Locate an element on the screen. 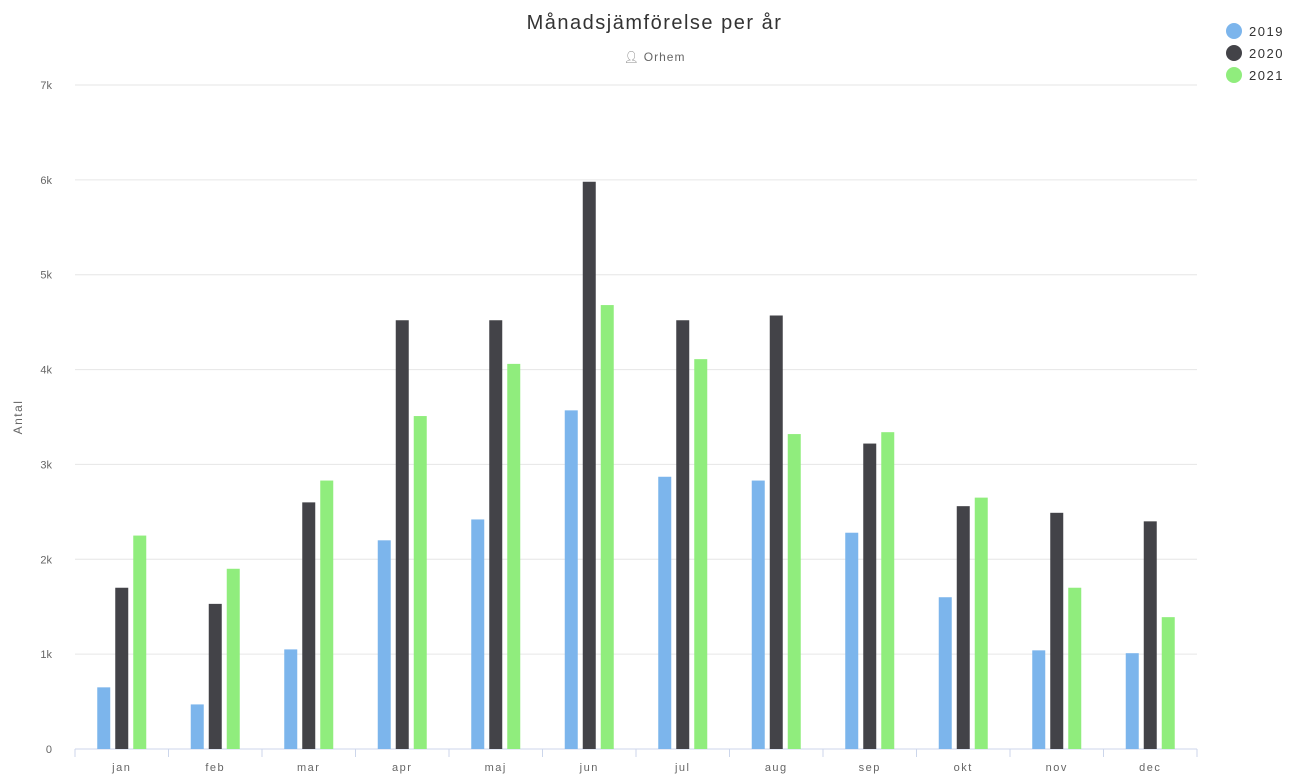 The height and width of the screenshot is (778, 1309). x-tick-label: maj is located at coordinates (496, 768).